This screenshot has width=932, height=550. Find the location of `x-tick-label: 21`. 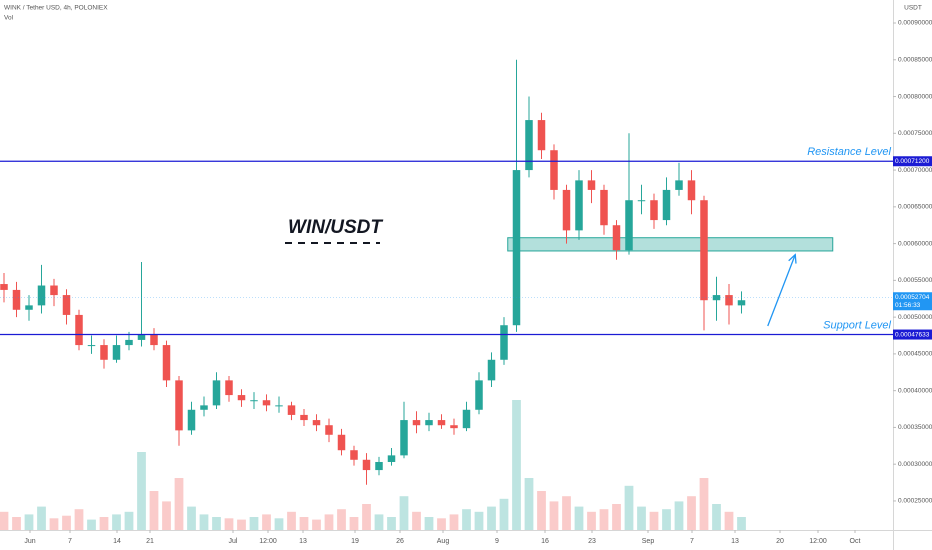

x-tick-label: 21 is located at coordinates (150, 541).